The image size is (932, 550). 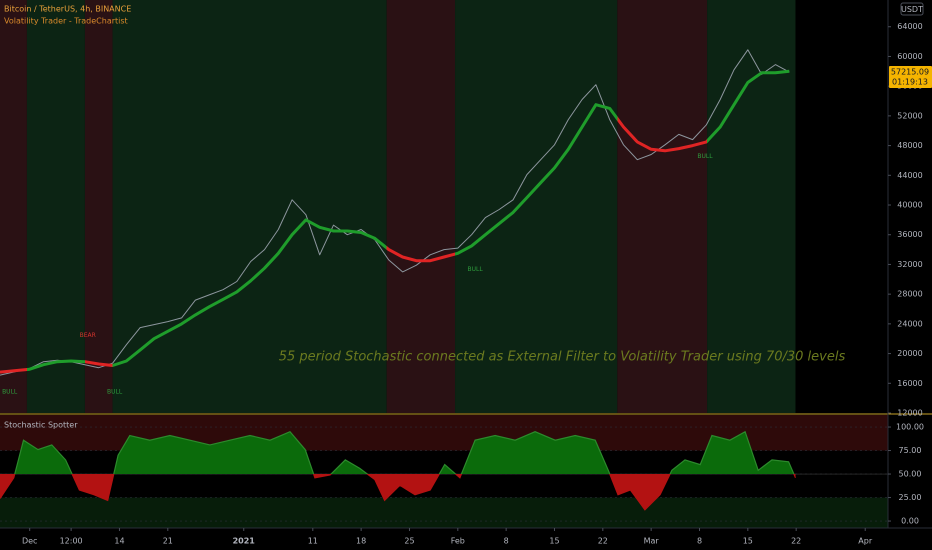 I want to click on x-tick-label: Mar, so click(x=652, y=541).